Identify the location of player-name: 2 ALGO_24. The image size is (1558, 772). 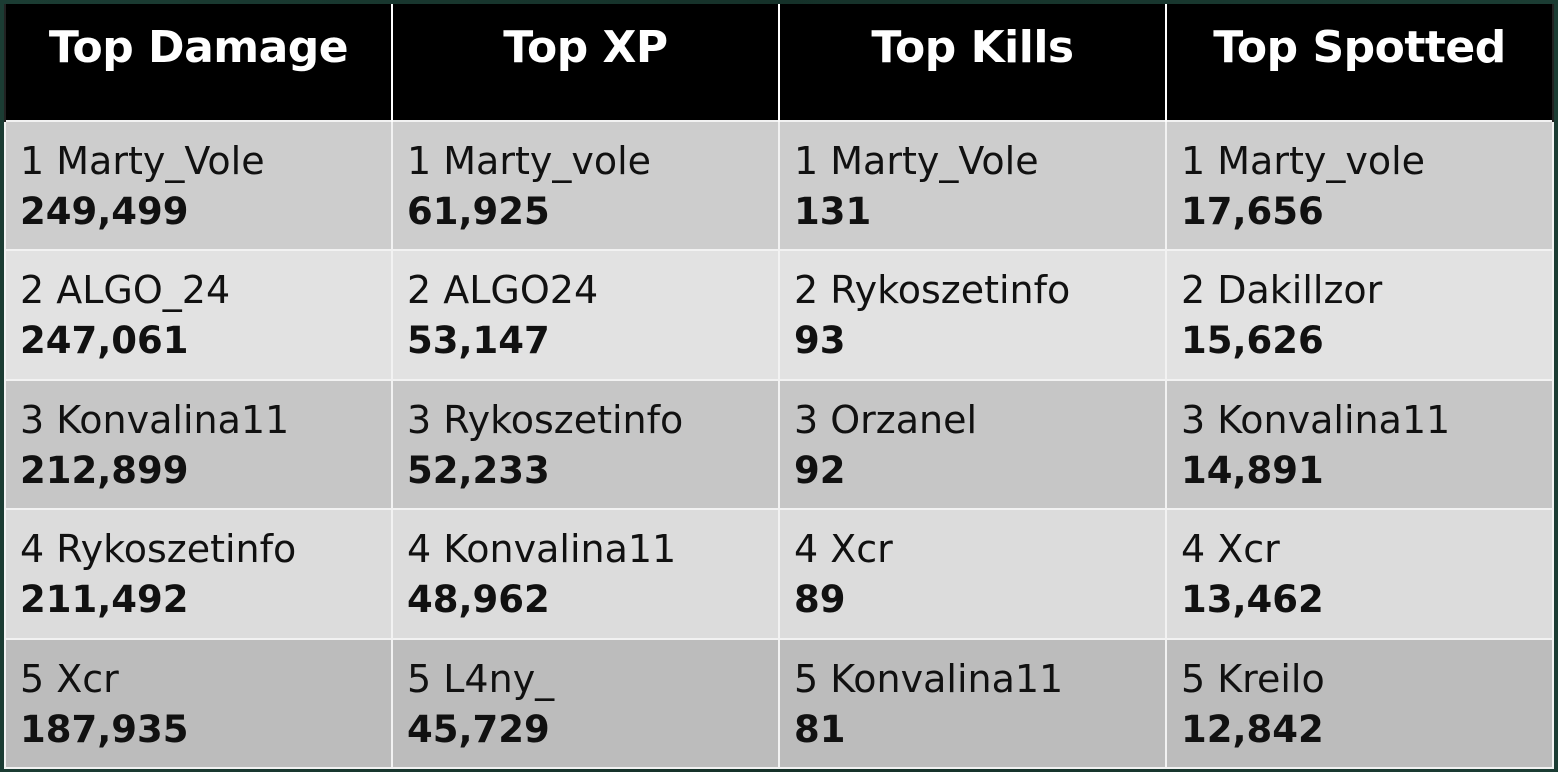
(125, 290).